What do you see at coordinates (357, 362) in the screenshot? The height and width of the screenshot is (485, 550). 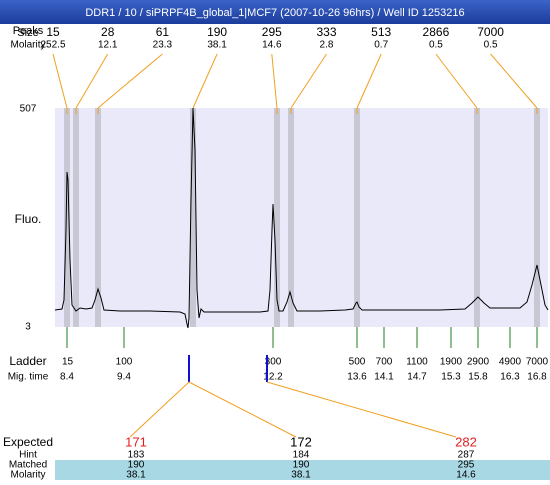 I see `ladder-size: 500` at bounding box center [357, 362].